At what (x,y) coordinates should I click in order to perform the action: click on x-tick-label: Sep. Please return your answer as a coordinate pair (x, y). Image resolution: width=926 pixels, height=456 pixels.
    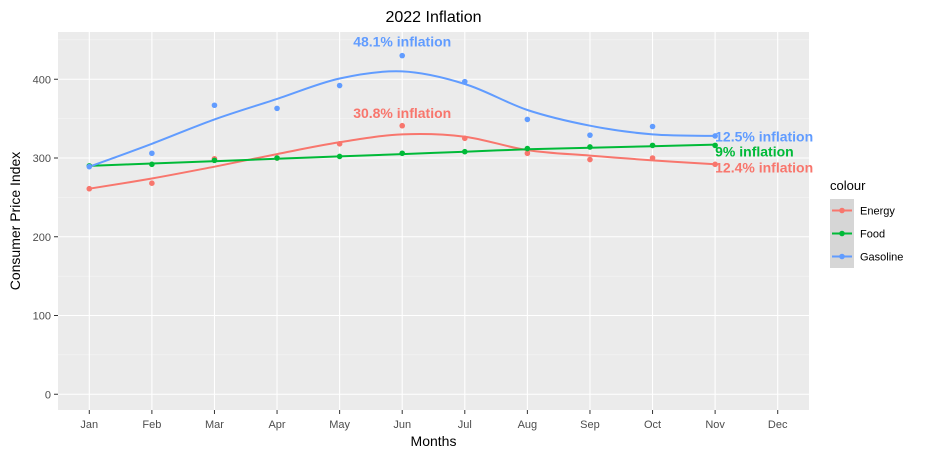
    Looking at the image, I should click on (590, 425).